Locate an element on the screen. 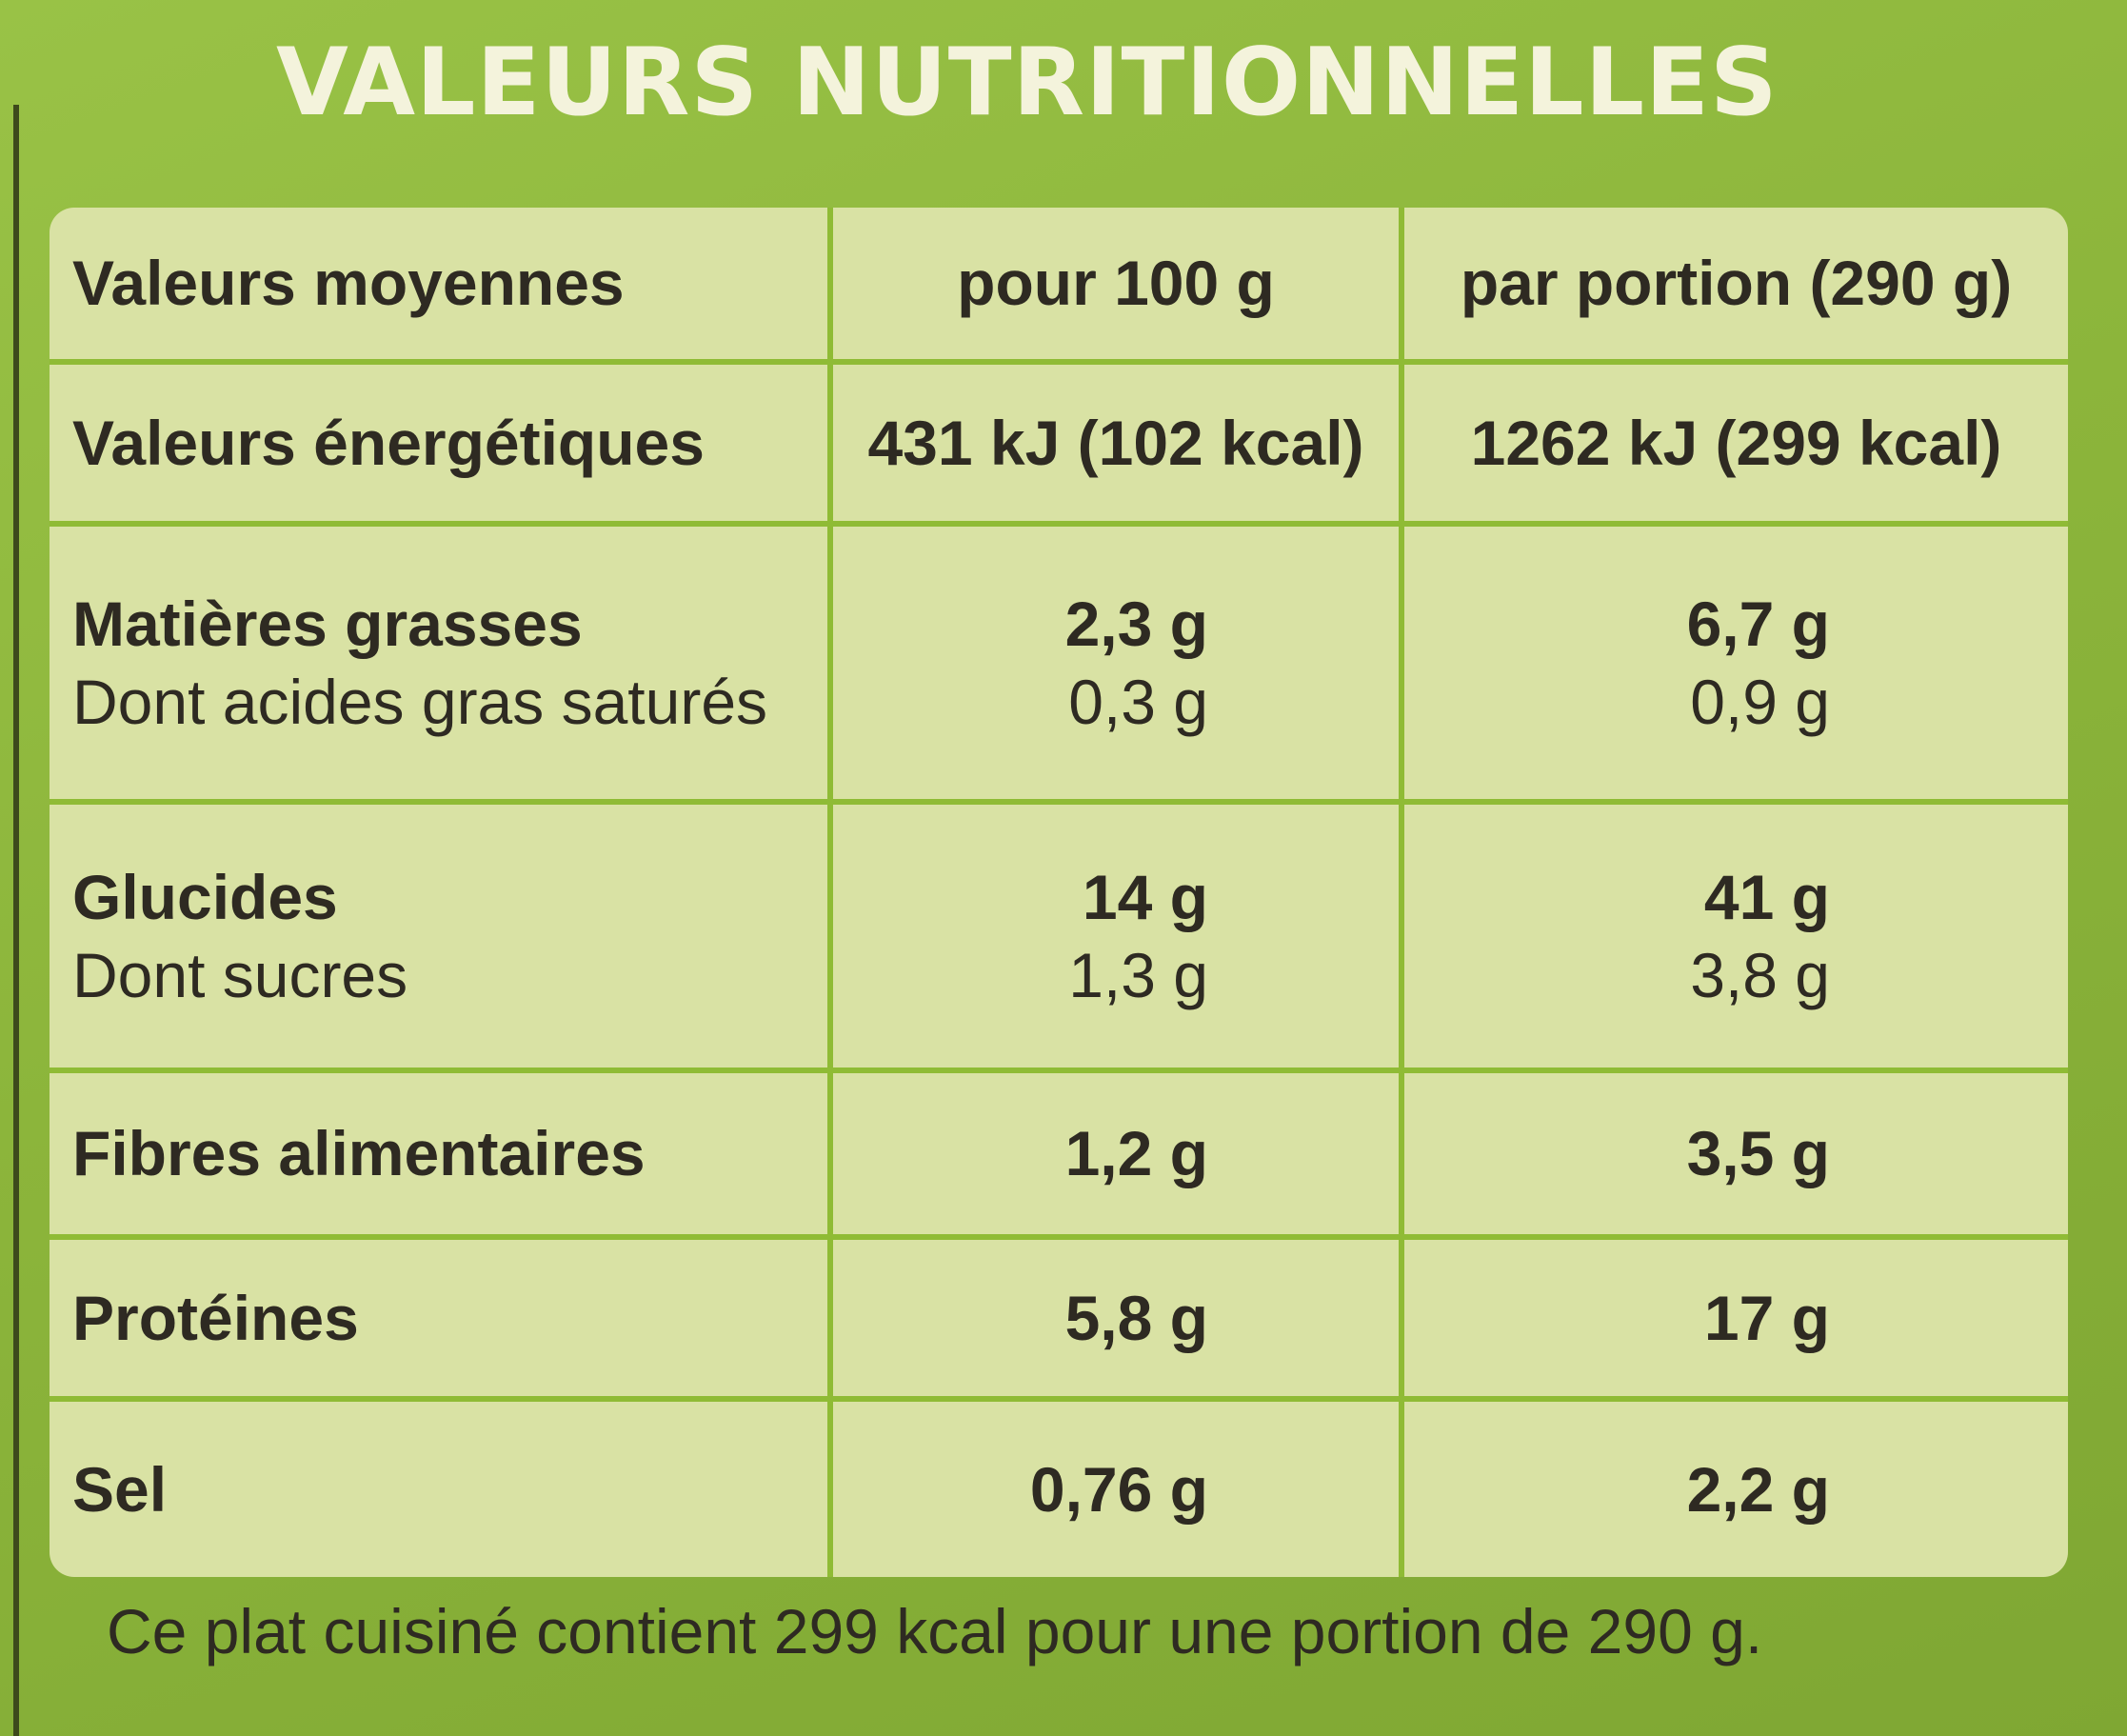 The width and height of the screenshot is (2127, 1736). saturated-fat-per-100g-value: 0,3 g is located at coordinates (1138, 702).